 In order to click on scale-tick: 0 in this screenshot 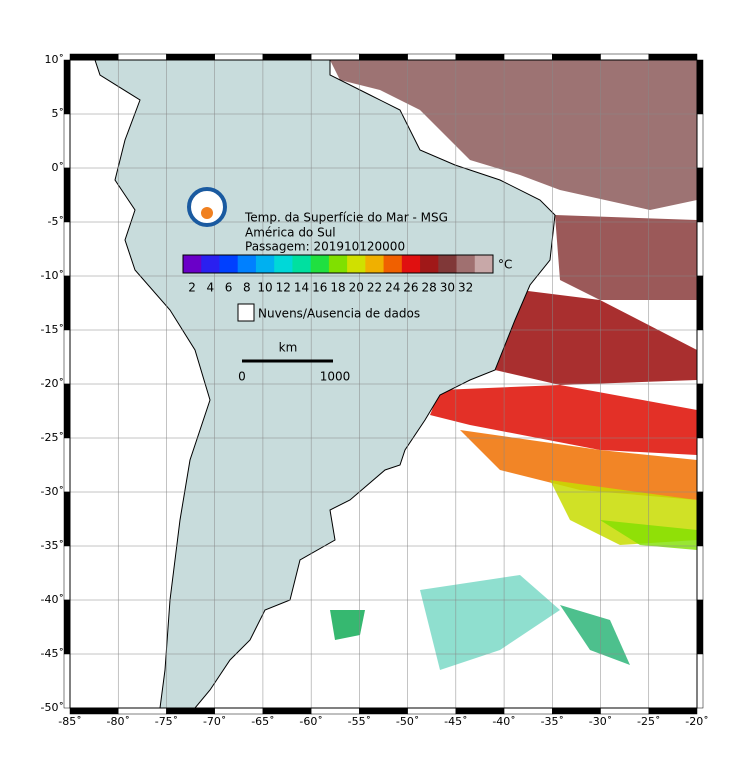, I will do `click(242, 377)`.